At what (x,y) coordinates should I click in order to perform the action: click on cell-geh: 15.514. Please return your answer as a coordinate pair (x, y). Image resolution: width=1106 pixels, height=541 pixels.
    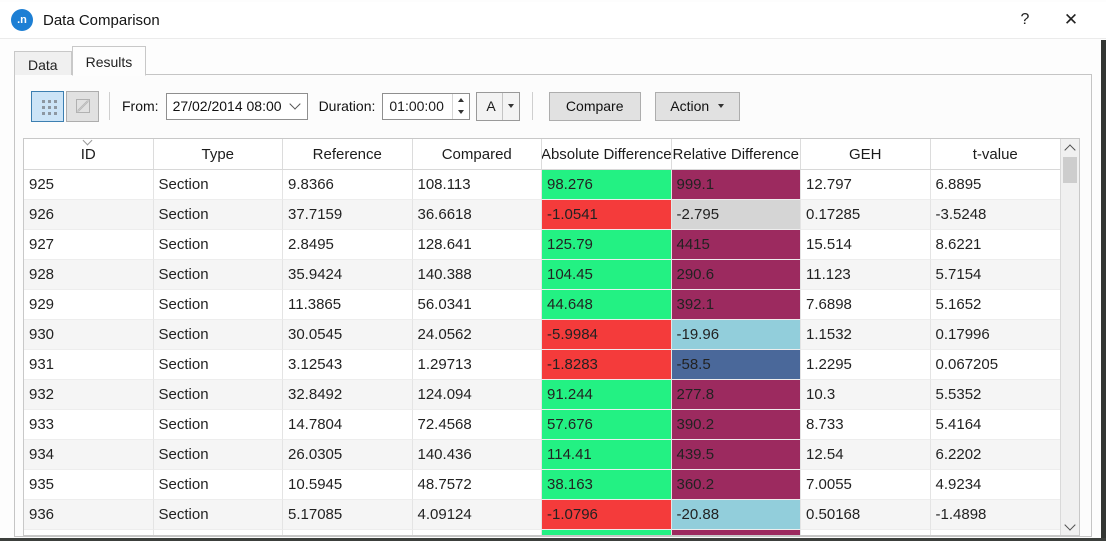
    Looking at the image, I should click on (866, 245).